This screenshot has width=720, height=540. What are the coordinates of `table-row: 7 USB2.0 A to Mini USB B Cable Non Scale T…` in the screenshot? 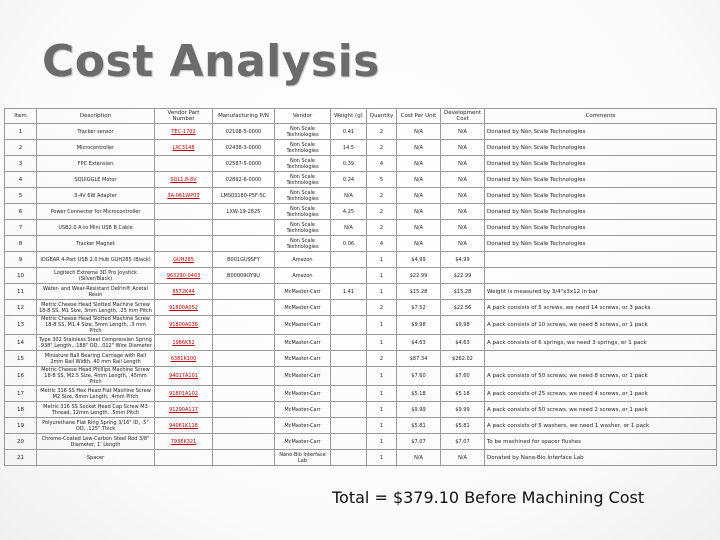 It's located at (360, 227).